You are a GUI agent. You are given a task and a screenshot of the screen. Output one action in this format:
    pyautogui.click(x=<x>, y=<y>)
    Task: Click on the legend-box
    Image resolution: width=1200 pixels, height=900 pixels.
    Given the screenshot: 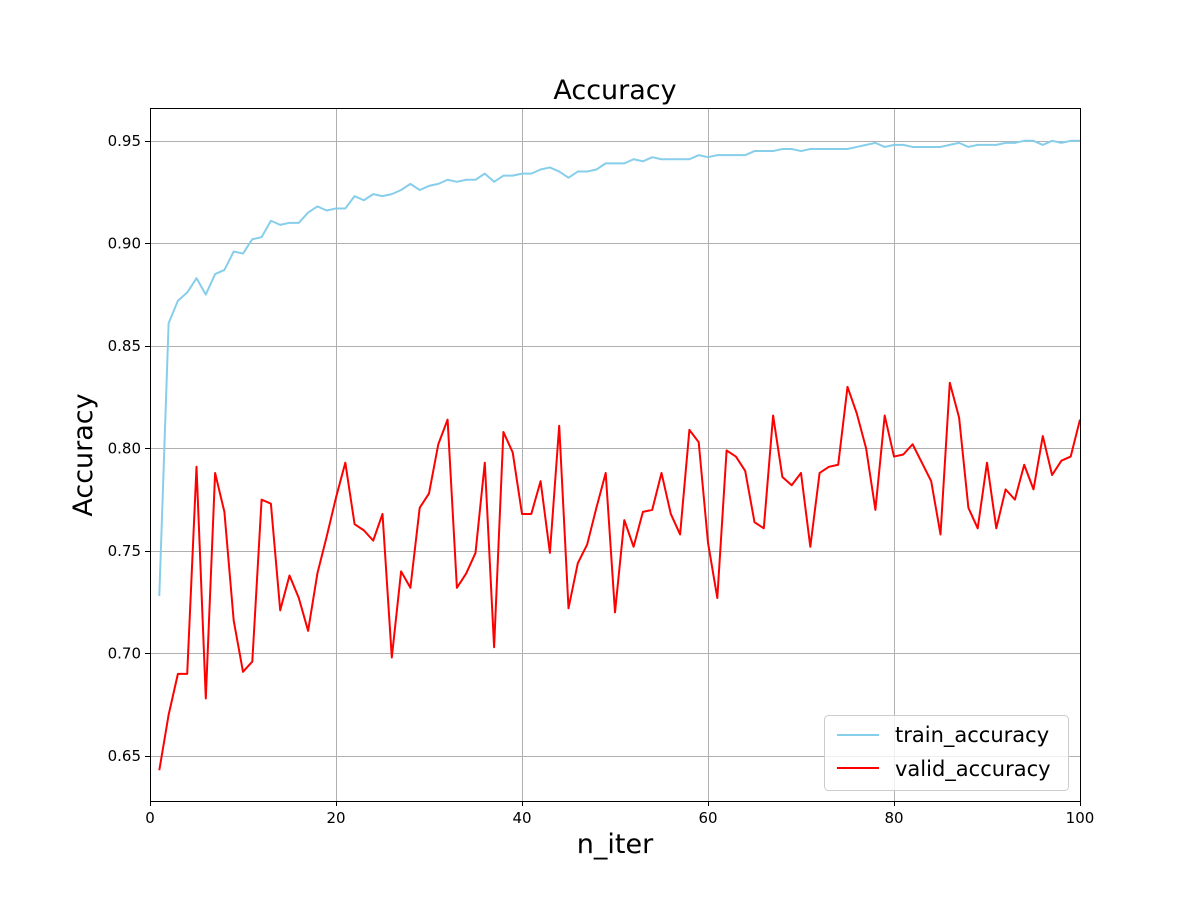 What is the action you would take?
    pyautogui.click(x=946, y=753)
    